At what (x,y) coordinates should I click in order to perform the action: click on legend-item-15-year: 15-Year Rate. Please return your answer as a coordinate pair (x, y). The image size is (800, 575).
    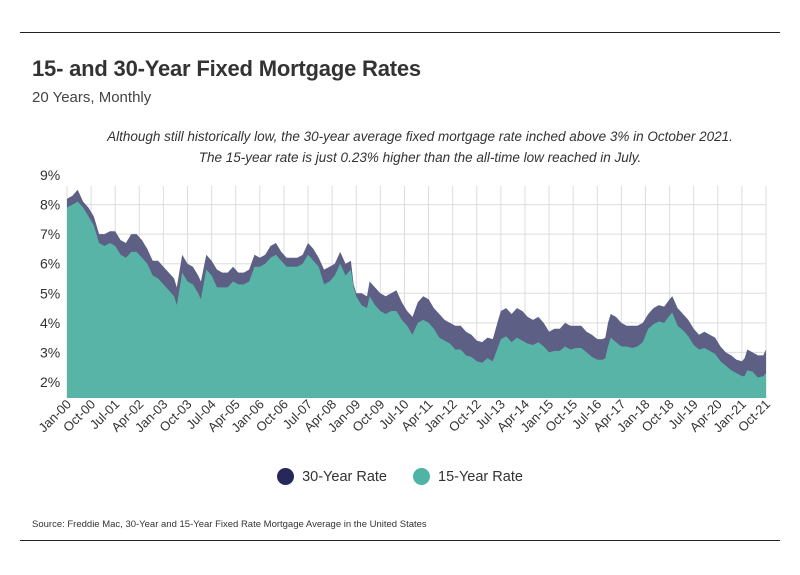
    Looking at the image, I should click on (468, 476).